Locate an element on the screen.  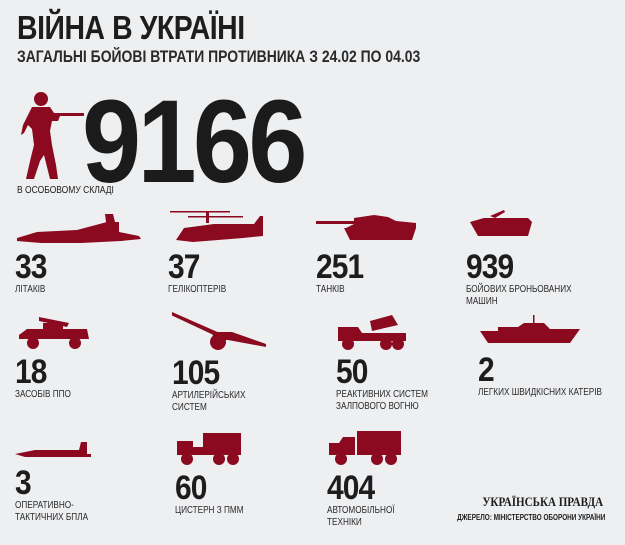
stat-value: 33 is located at coordinates (31, 267).